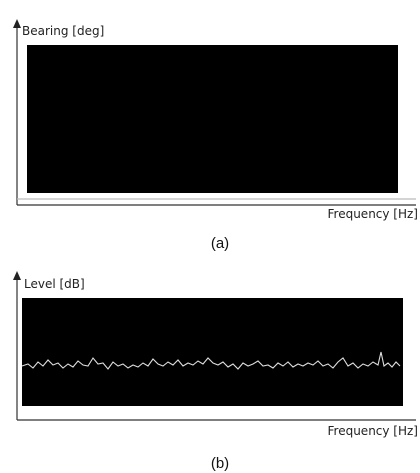 Image resolution: width=420 pixels, height=473 pixels. Describe the element at coordinates (220, 463) in the screenshot. I see `caption: (b)` at that location.